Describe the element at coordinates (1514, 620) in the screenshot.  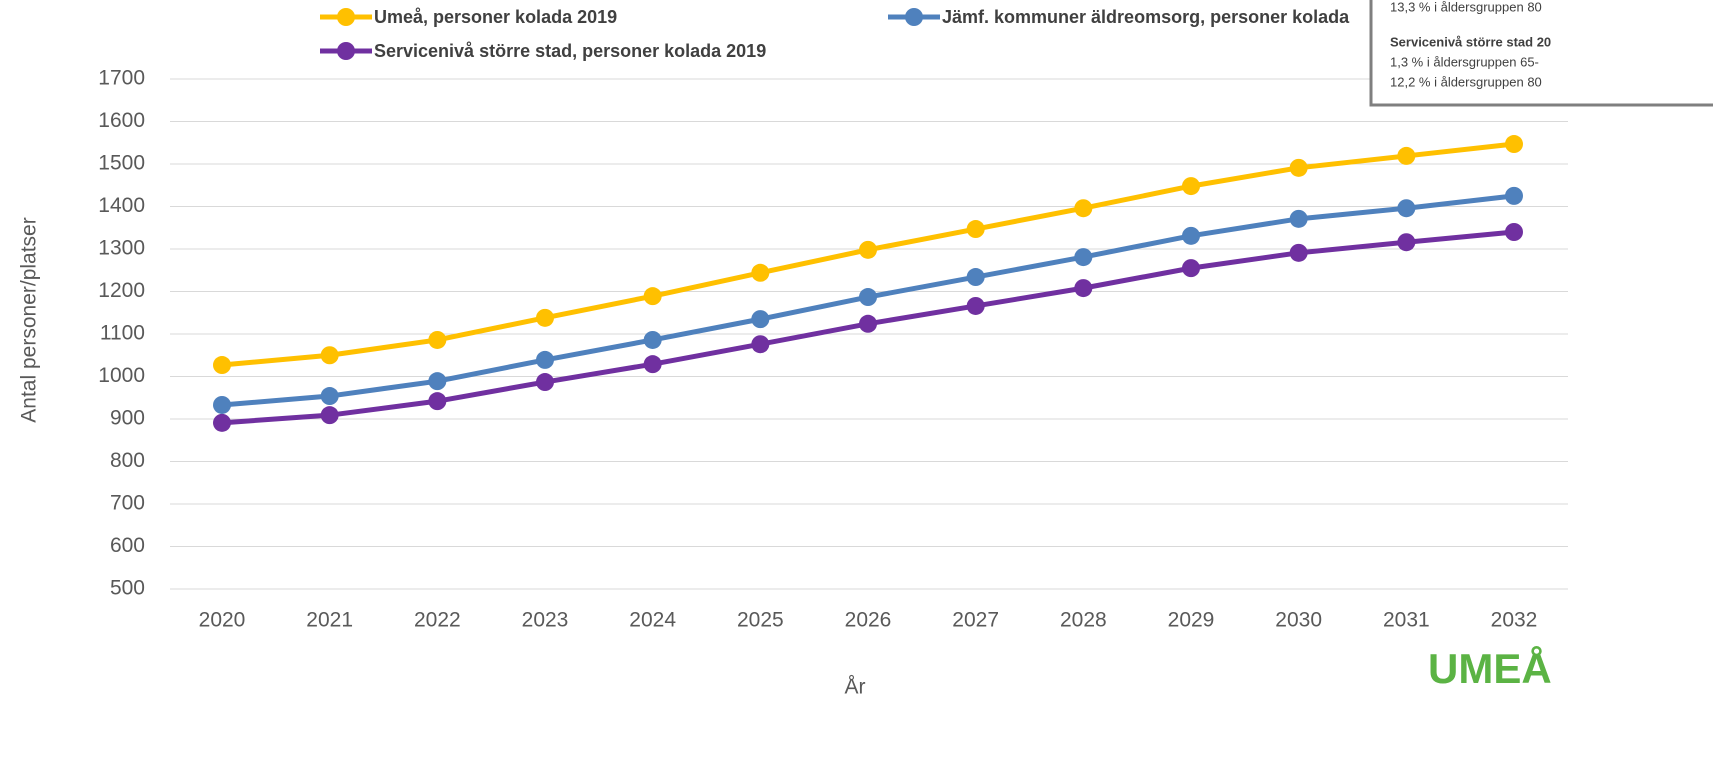
I see `x-tick-label: 2032` at that location.